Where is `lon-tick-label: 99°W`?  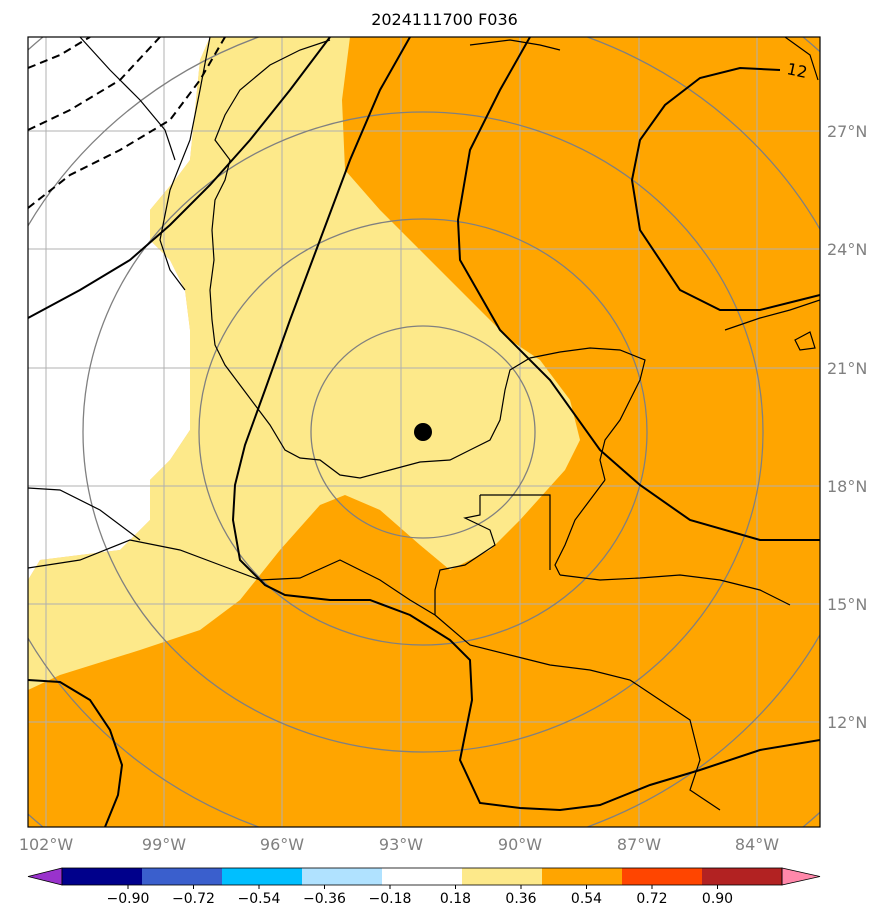 lon-tick-label: 99°W is located at coordinates (164, 844).